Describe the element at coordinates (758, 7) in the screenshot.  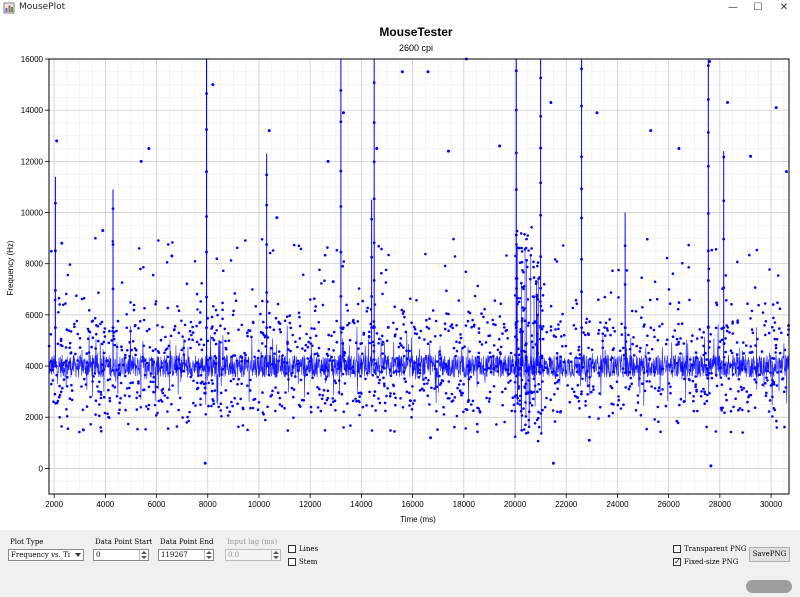
I see `maximize-button: ☐` at that location.